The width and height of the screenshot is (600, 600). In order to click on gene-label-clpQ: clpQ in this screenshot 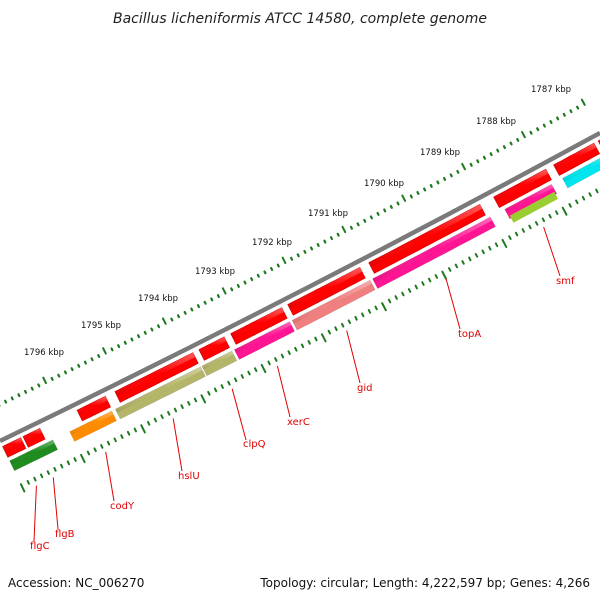, I will do `click(254, 444)`.